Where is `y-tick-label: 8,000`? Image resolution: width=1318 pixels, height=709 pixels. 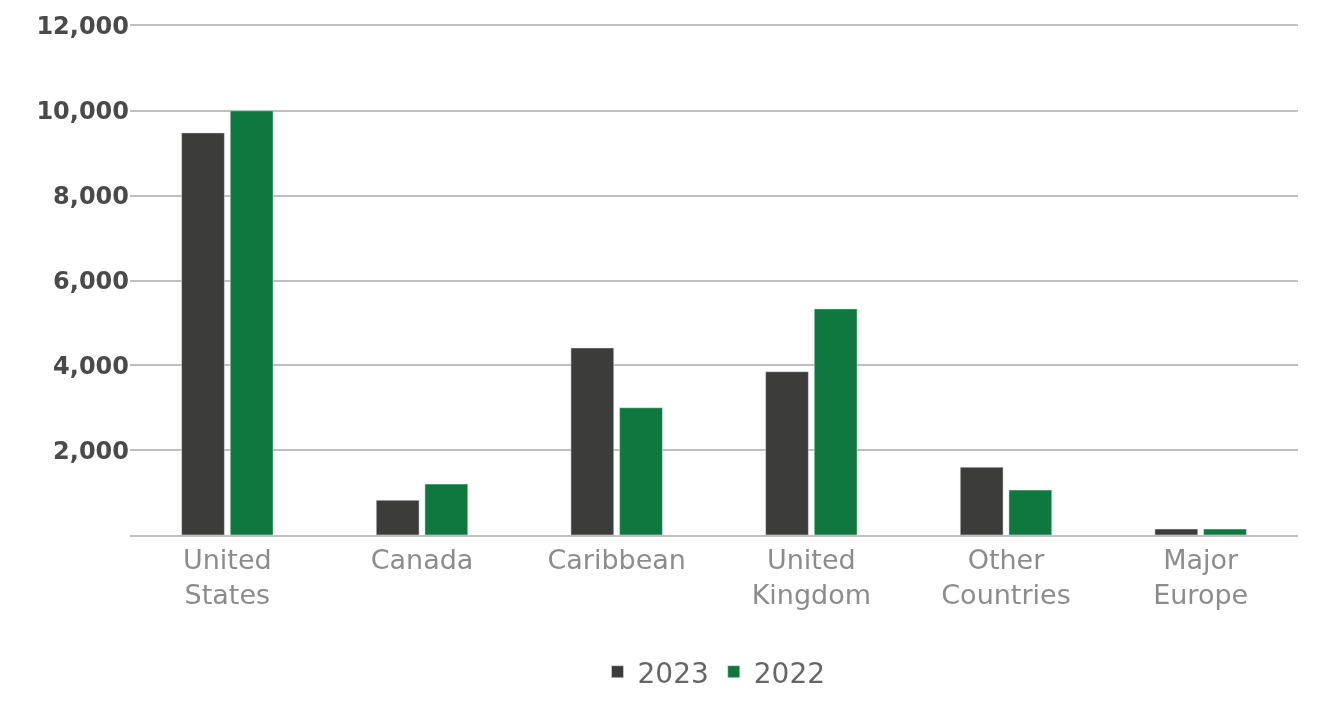 y-tick-label: 8,000 is located at coordinates (91, 196).